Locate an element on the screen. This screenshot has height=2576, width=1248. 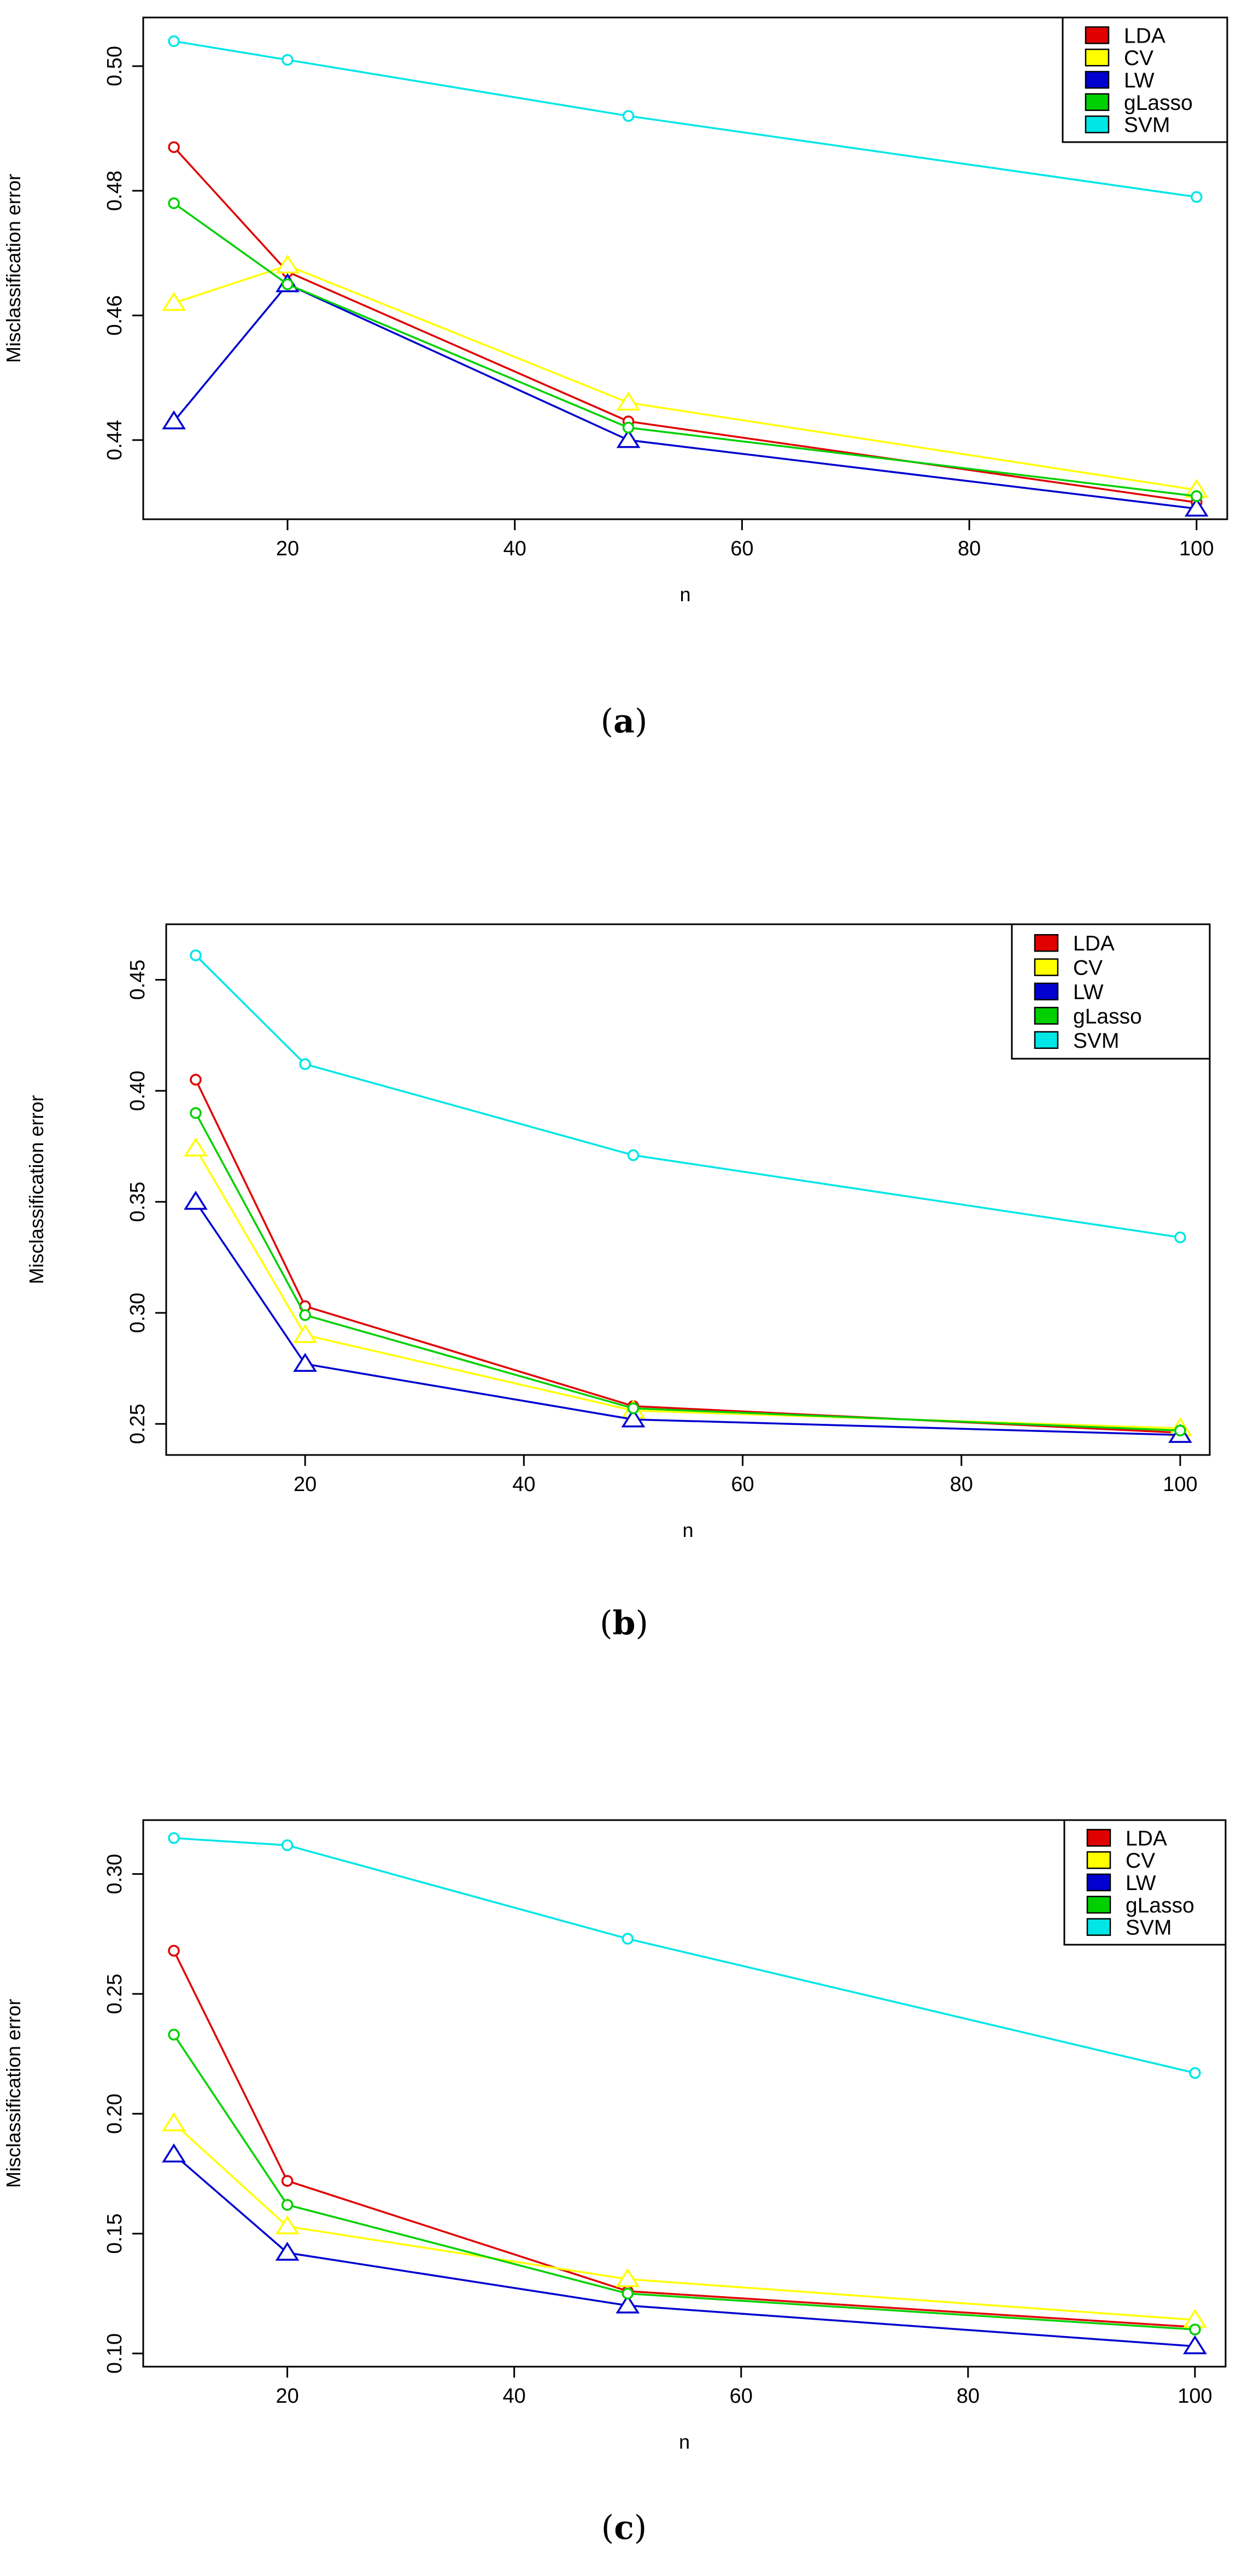
caption-c-label: c is located at coordinates (624, 2528).